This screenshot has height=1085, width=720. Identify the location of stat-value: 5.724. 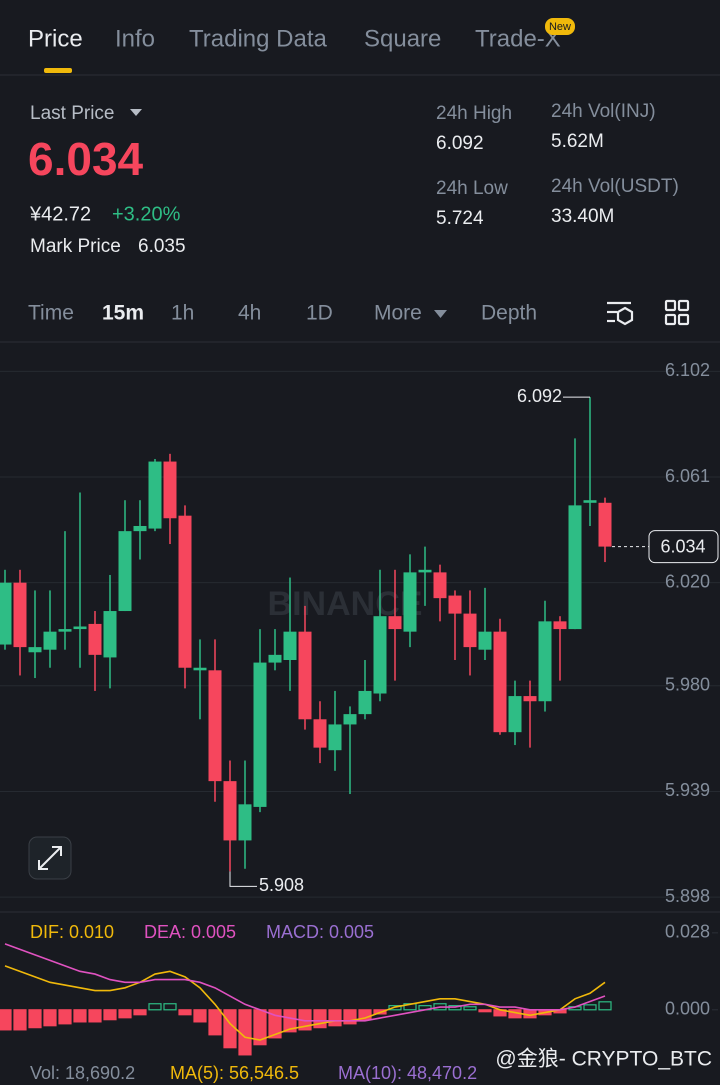
(460, 218).